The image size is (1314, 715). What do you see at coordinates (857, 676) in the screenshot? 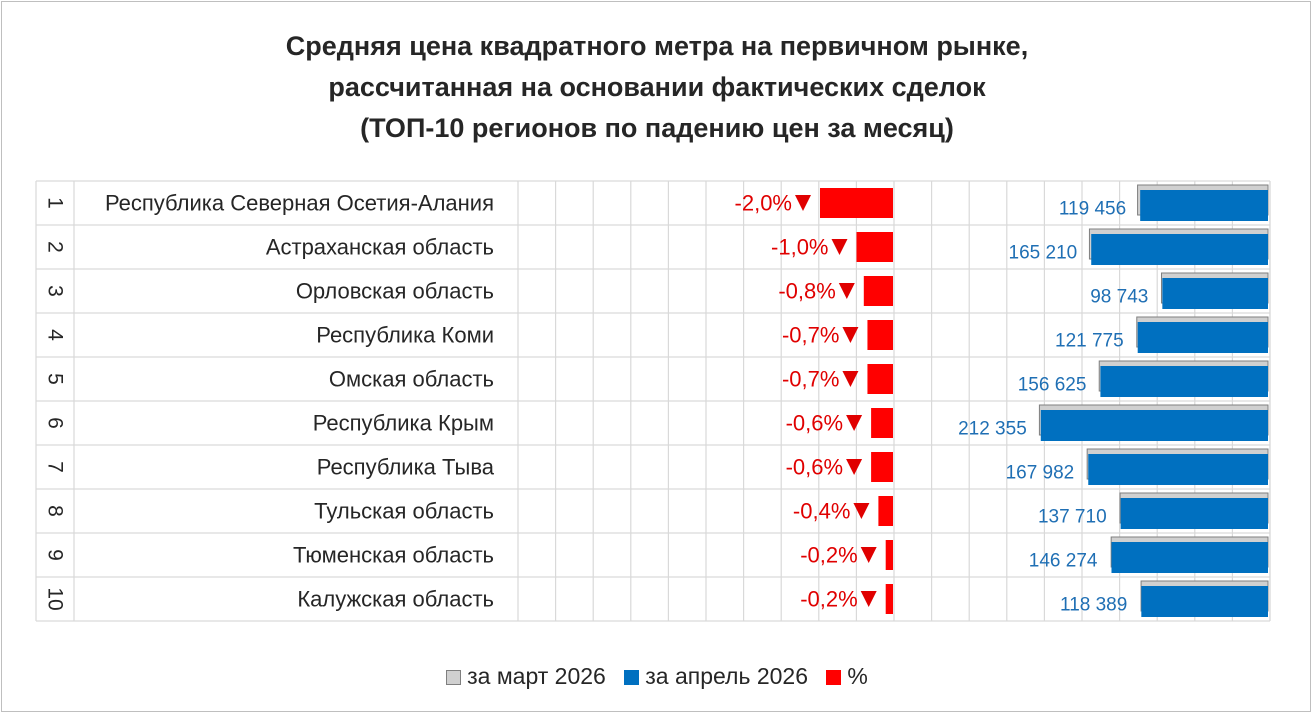
I see `legend-label-percent: %` at bounding box center [857, 676].